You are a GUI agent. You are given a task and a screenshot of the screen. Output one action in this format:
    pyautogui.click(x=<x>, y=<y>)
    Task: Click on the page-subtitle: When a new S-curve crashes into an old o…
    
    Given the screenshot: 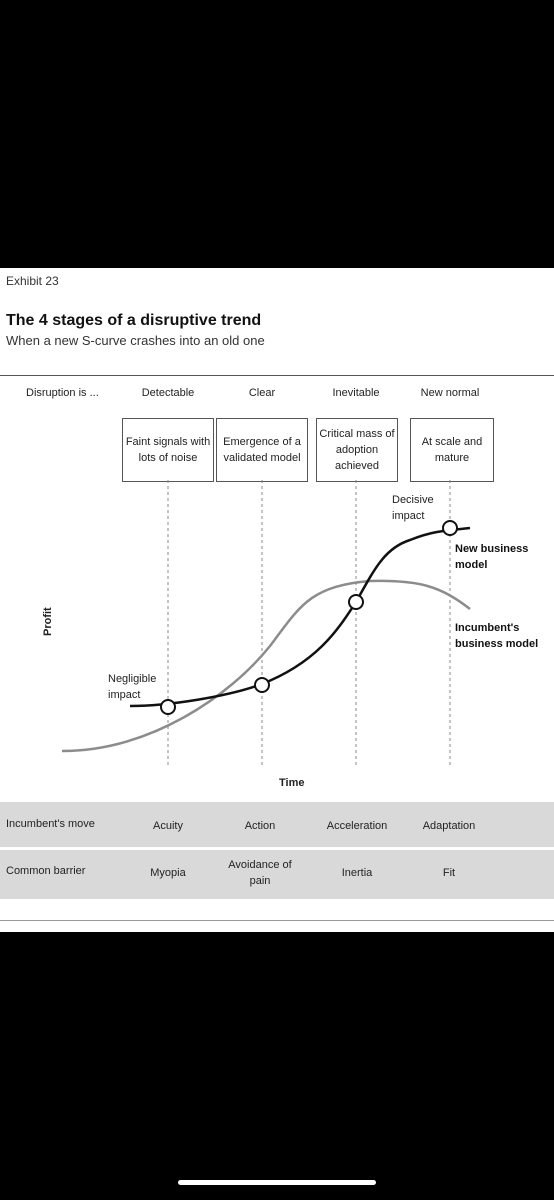 What is the action you would take?
    pyautogui.click(x=135, y=340)
    